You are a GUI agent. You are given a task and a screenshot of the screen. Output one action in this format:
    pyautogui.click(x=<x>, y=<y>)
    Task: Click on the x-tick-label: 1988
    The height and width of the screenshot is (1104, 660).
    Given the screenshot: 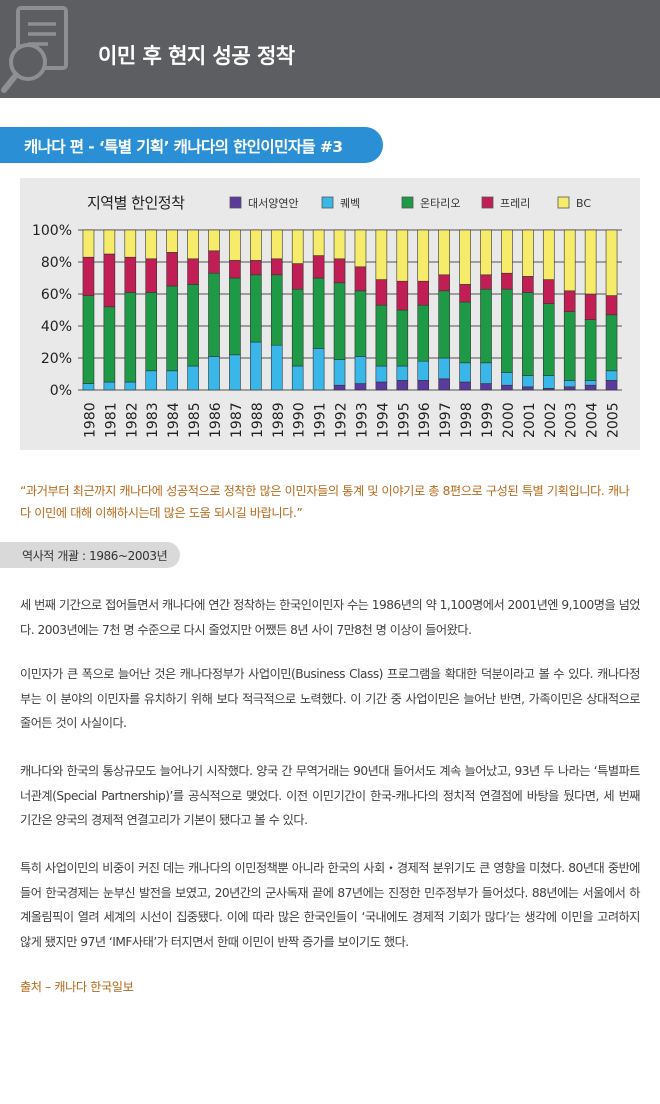 What is the action you would take?
    pyautogui.click(x=258, y=420)
    